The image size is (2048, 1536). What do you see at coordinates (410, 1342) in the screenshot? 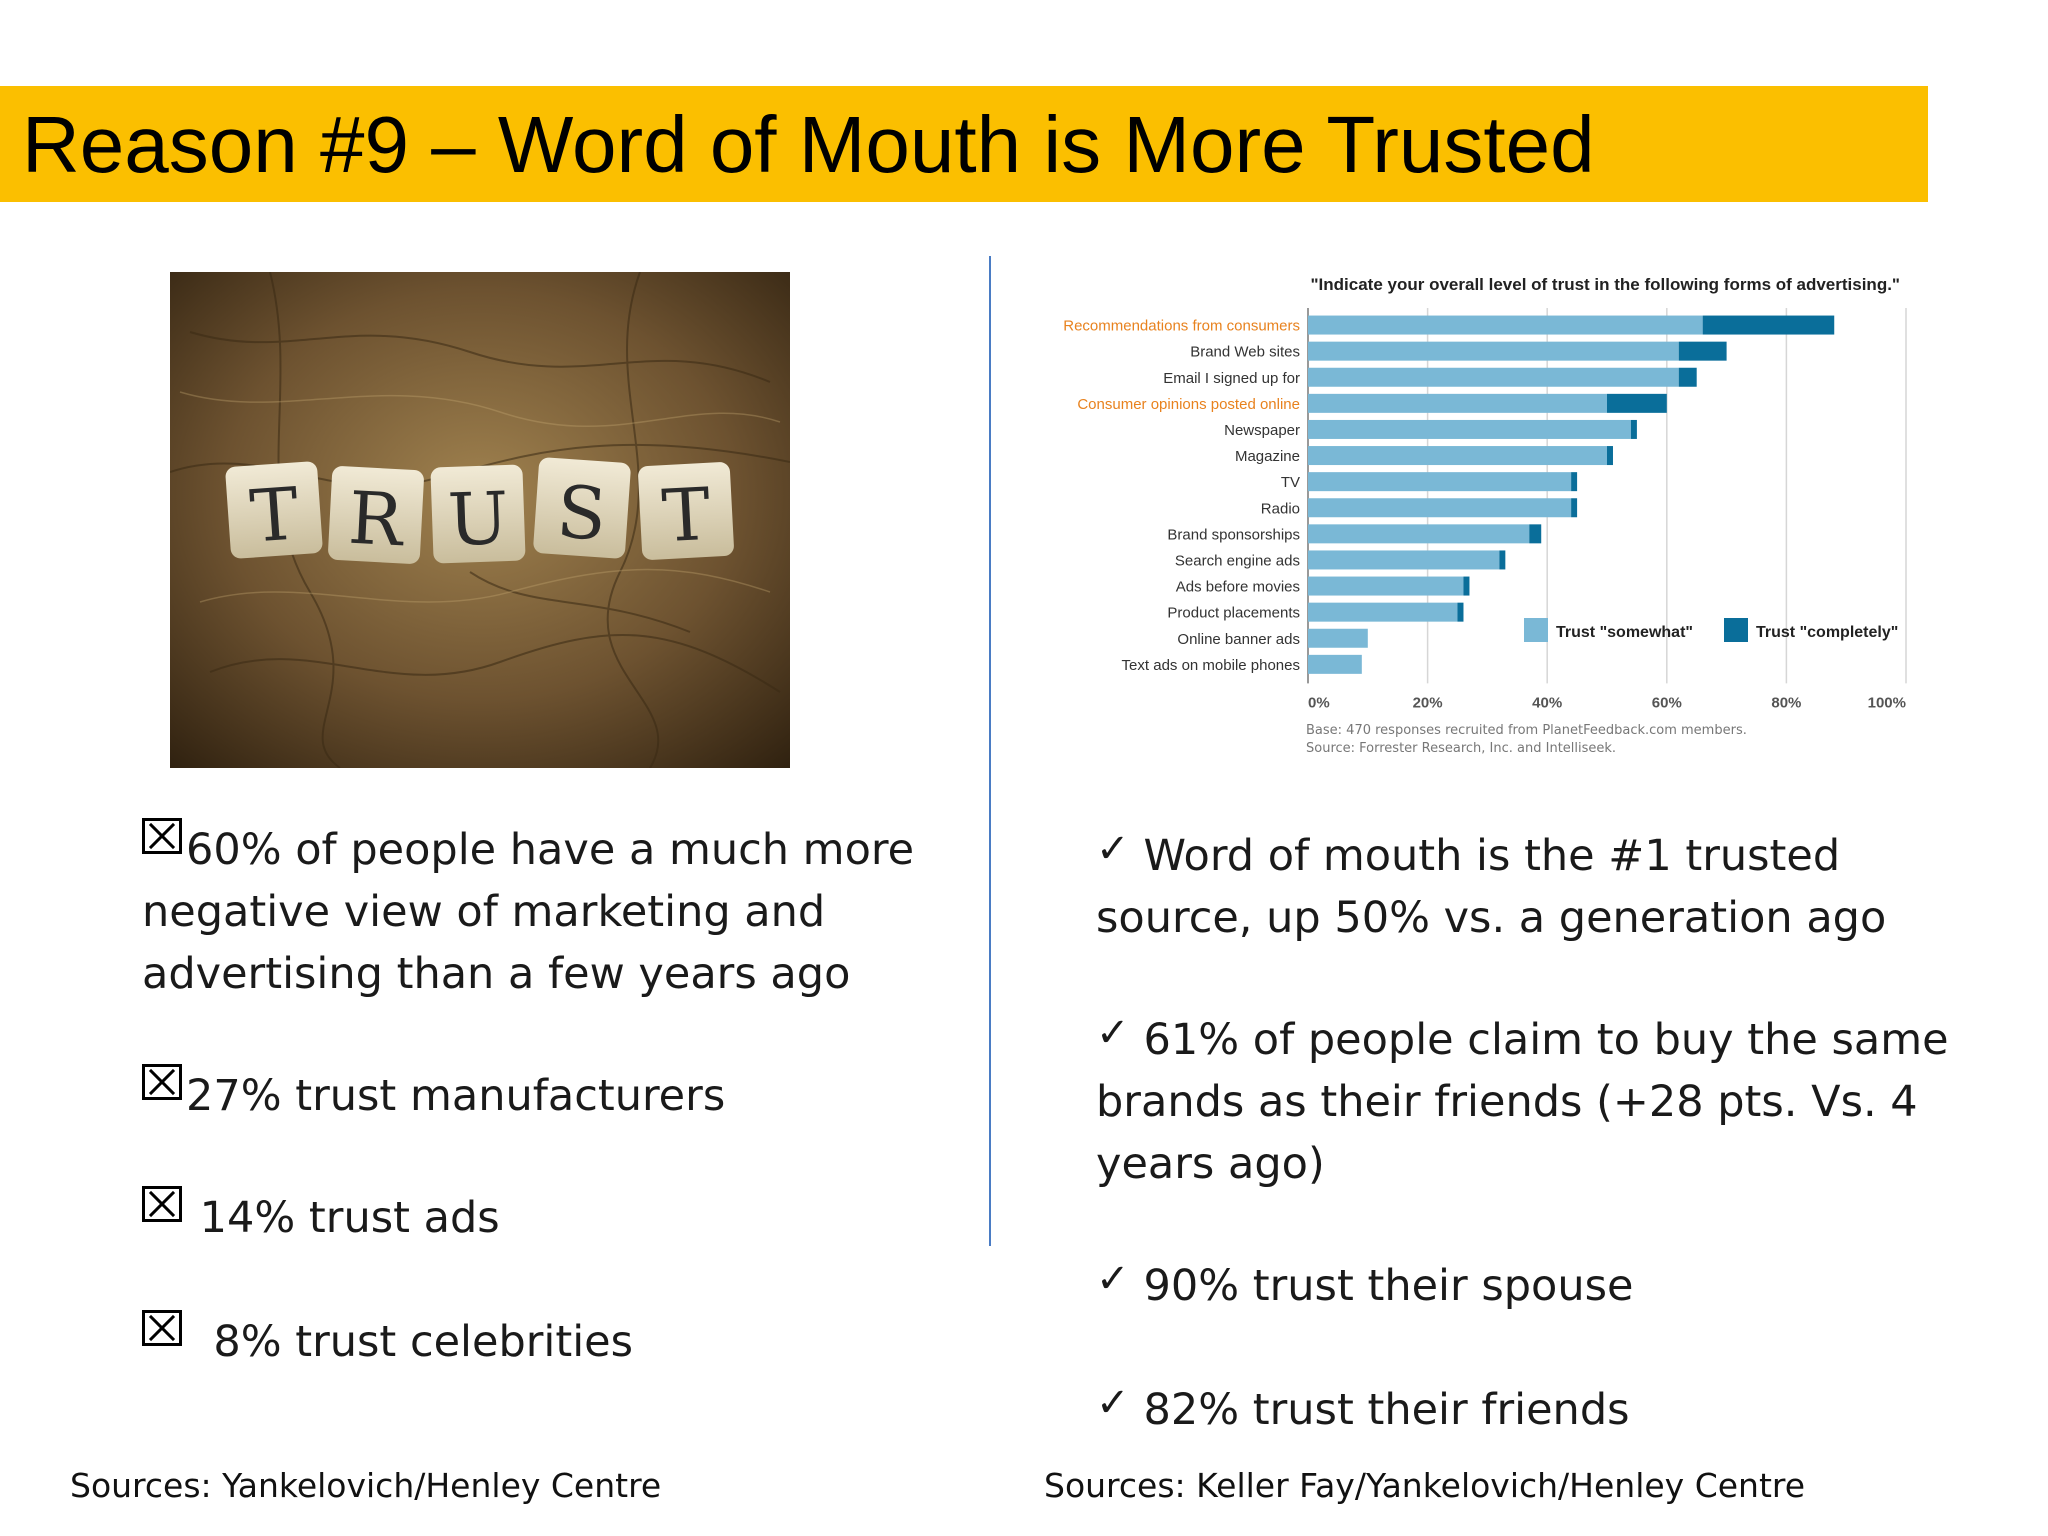
I see `bullet-text: 8% trust celebrities` at bounding box center [410, 1342].